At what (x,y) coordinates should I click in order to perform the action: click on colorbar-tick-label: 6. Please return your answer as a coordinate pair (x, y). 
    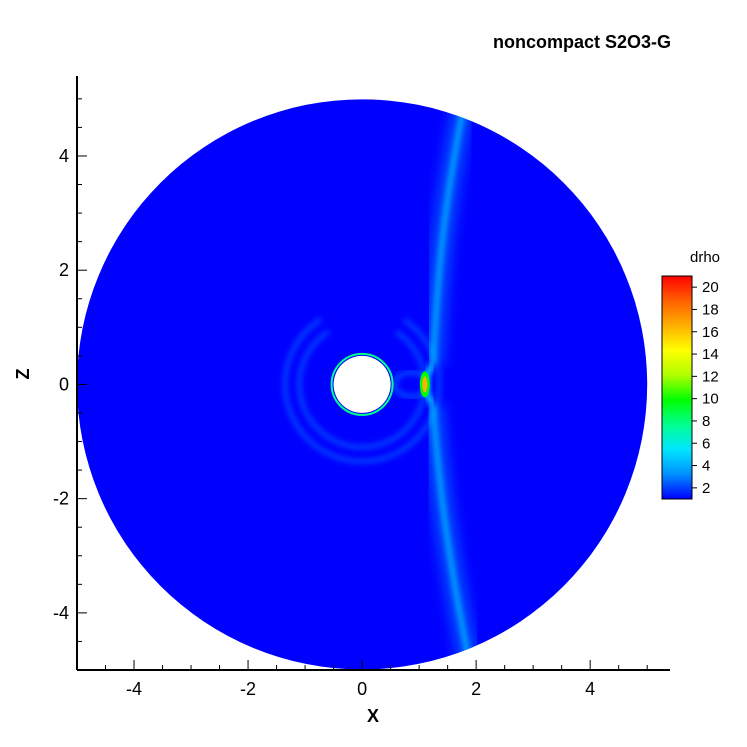
    Looking at the image, I should click on (706, 443).